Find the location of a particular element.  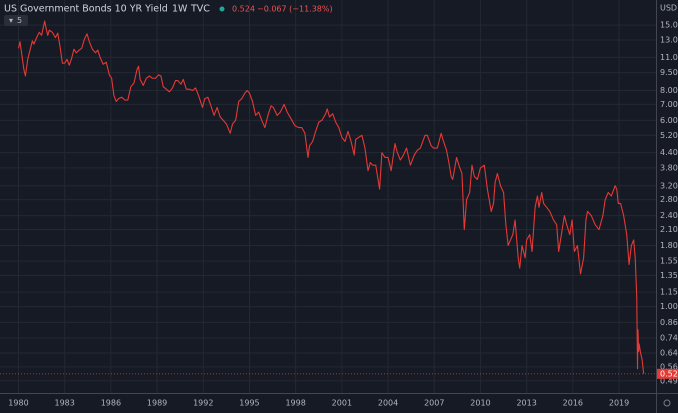

x-tick-label: 2004 is located at coordinates (388, 403).